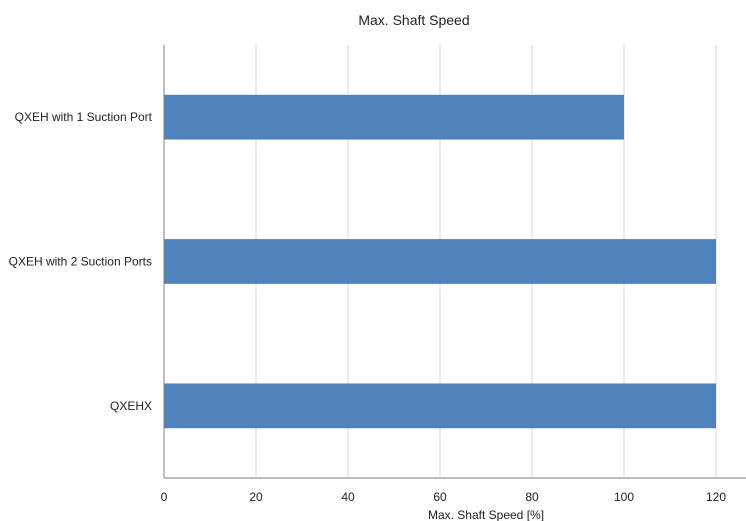 This screenshot has height=521, width=746. I want to click on x-tick-label: 120, so click(716, 497).